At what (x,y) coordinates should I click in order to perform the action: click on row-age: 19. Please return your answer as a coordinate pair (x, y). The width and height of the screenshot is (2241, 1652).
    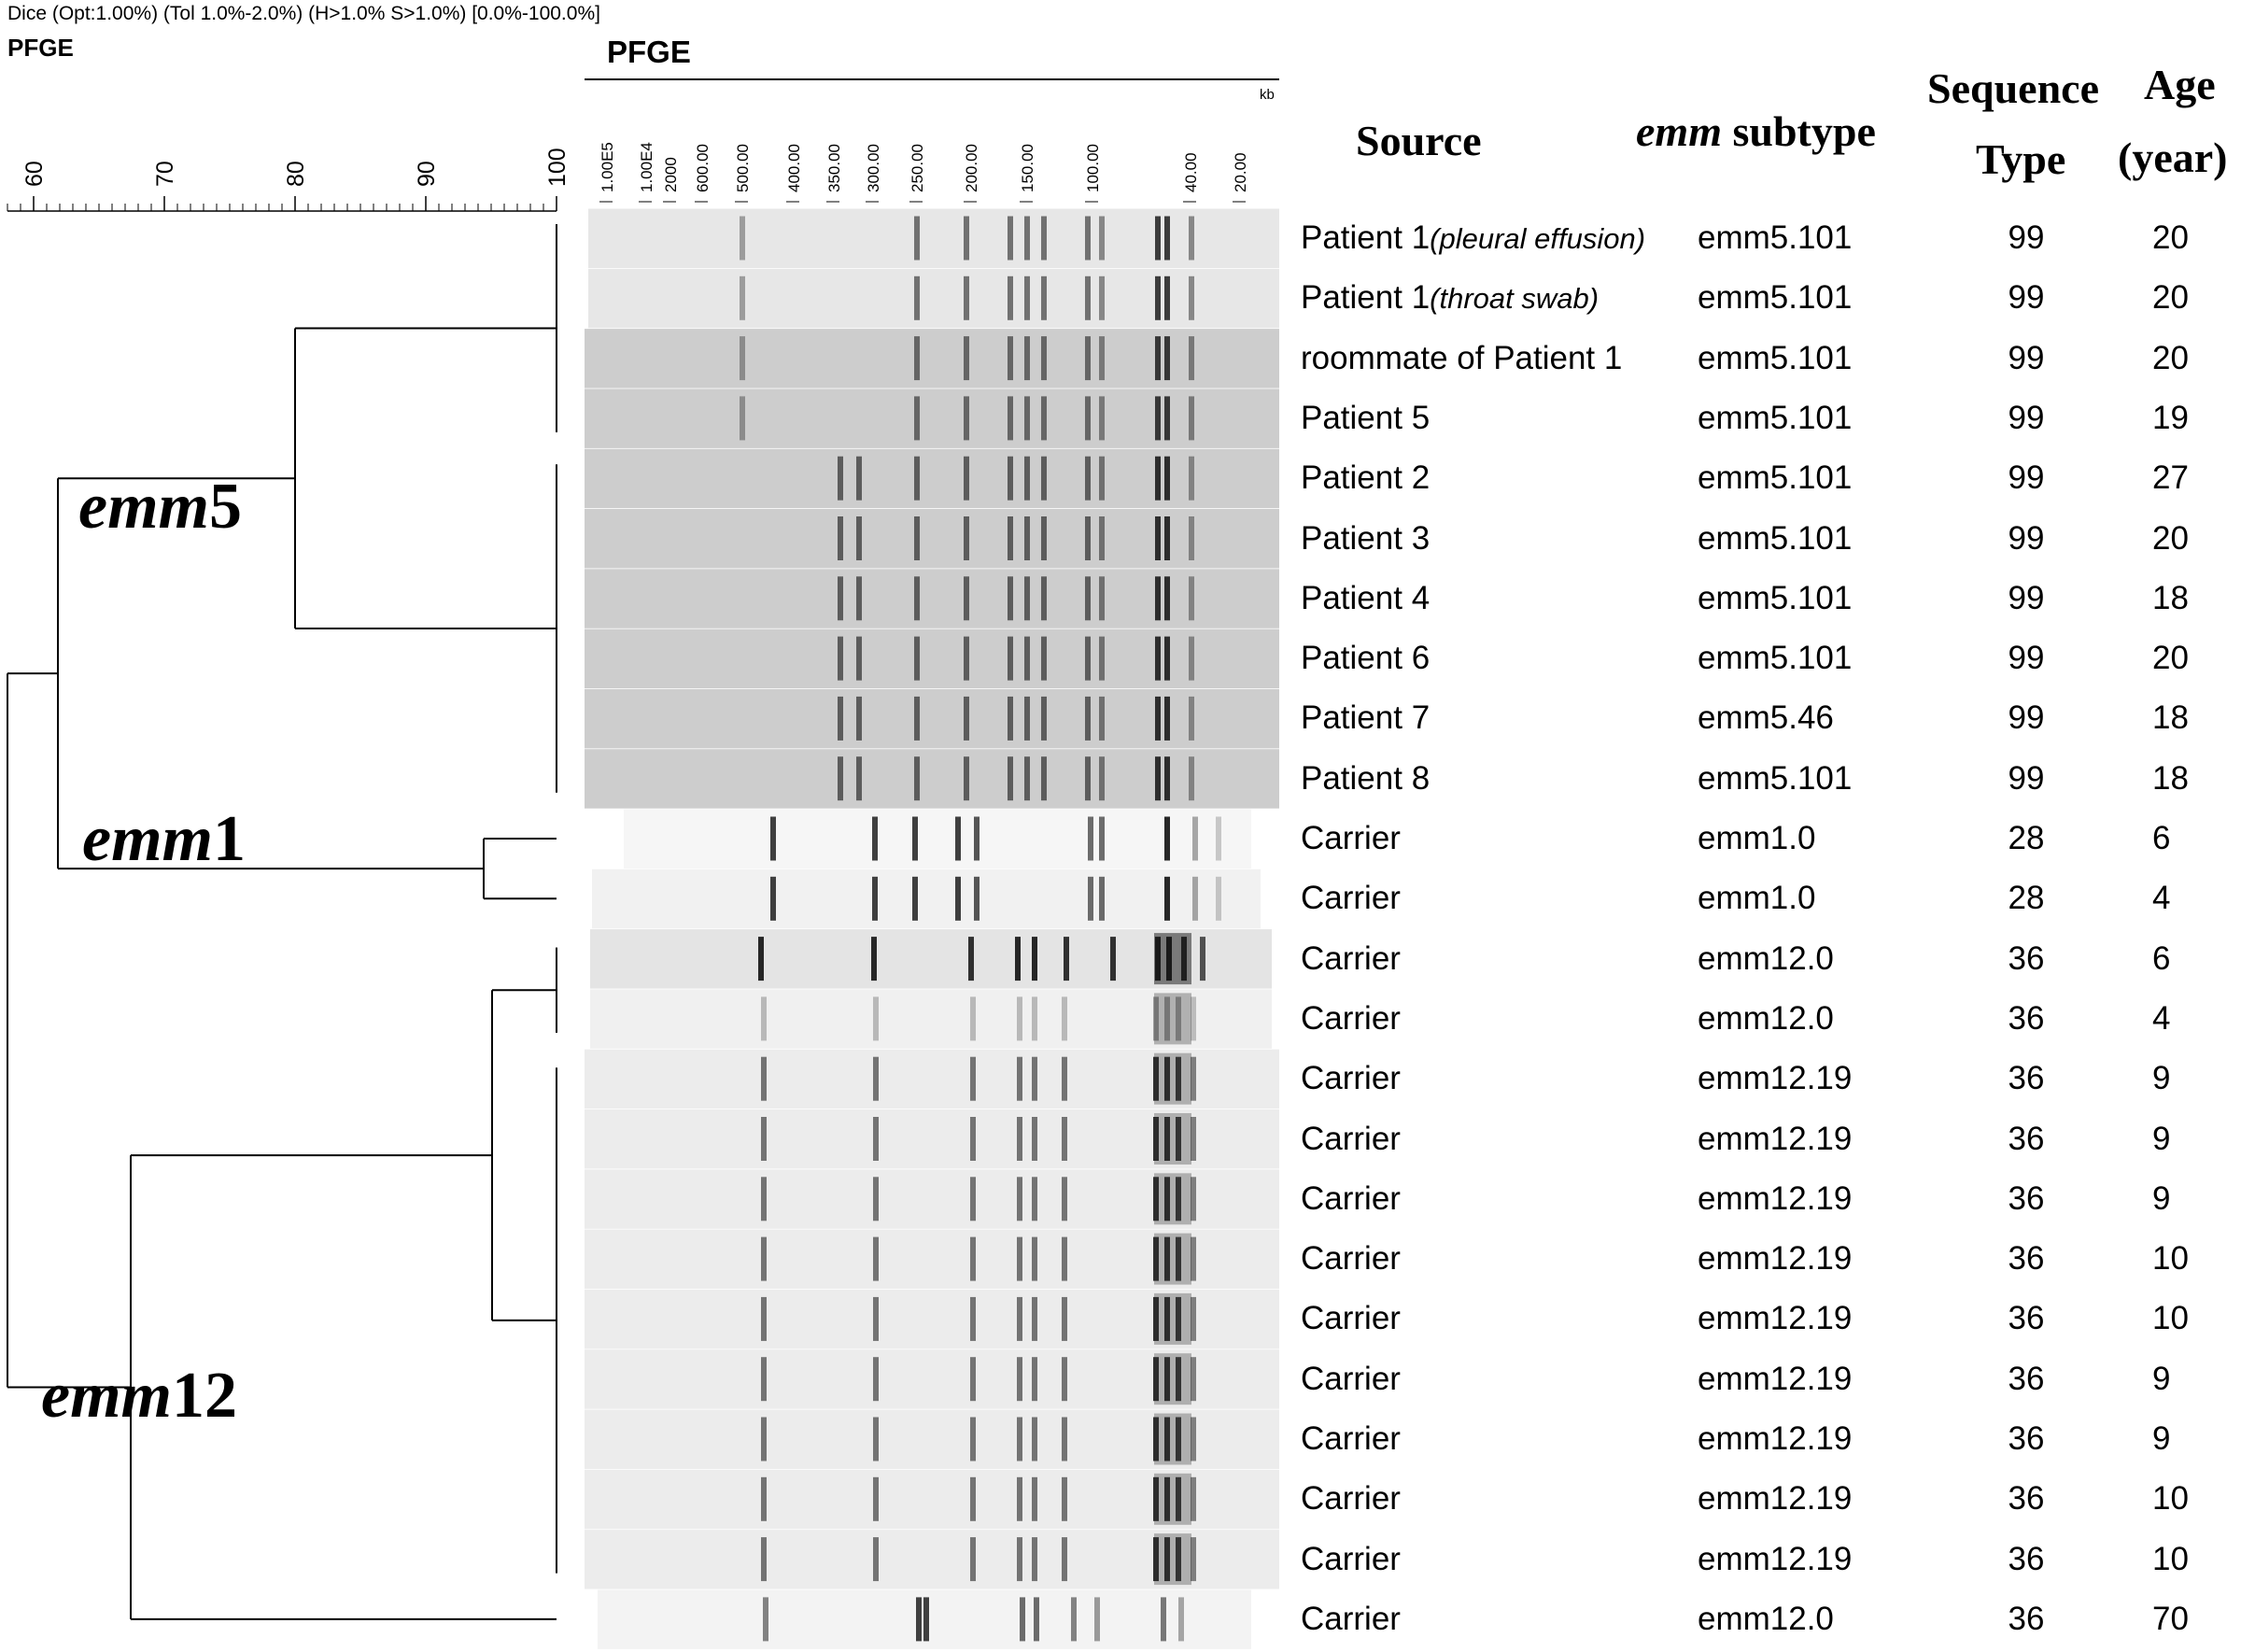
    Looking at the image, I should click on (2170, 417).